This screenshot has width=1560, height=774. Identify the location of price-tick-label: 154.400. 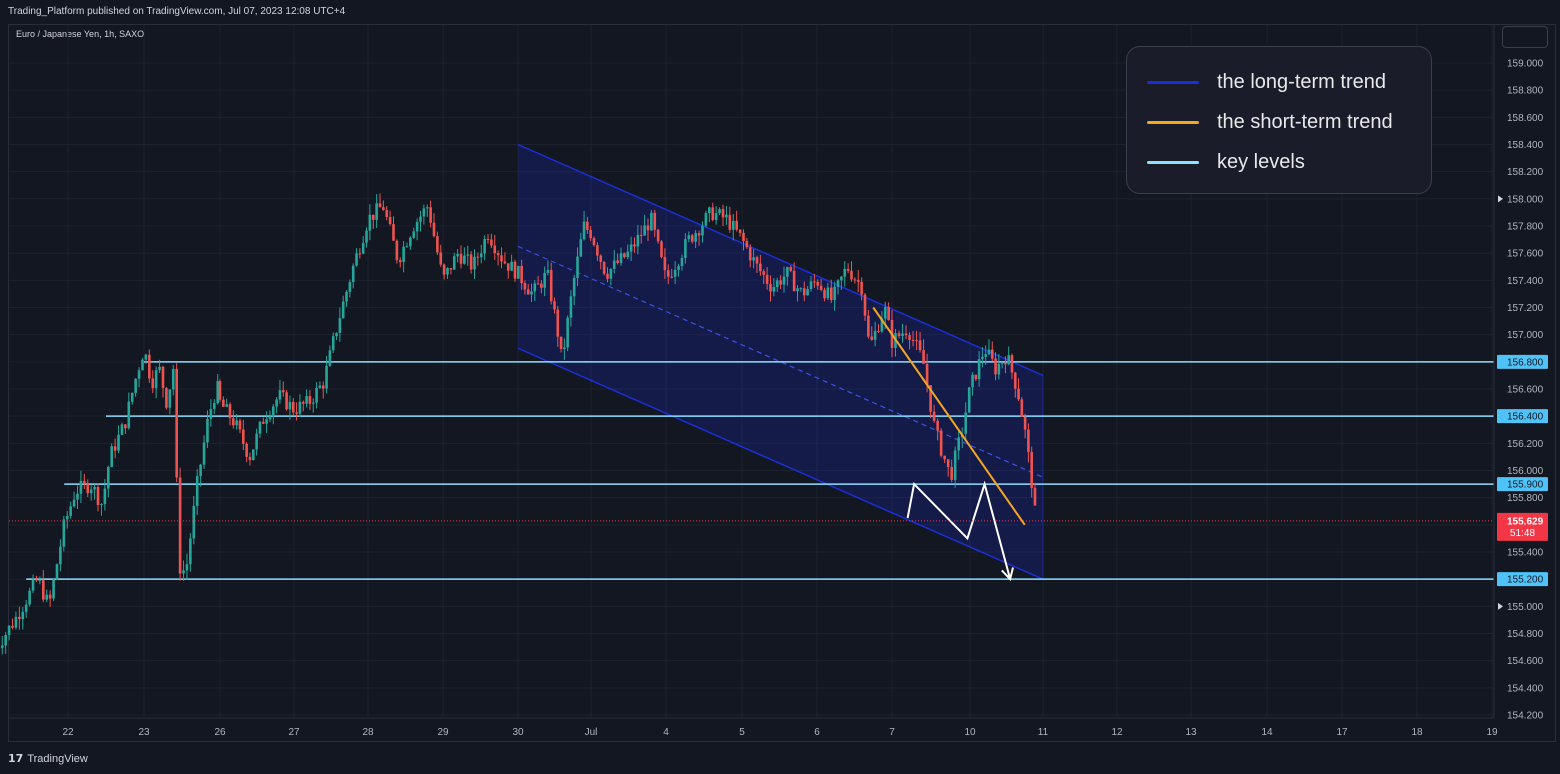
(1525, 688).